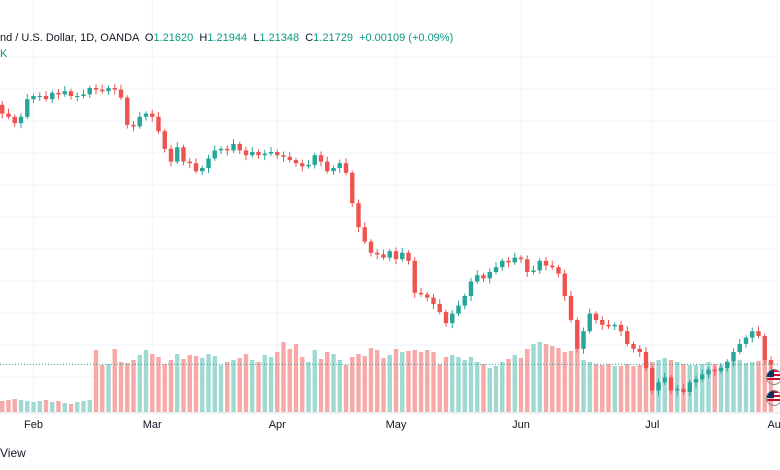 Image resolution: width=780 pixels, height=470 pixels. Describe the element at coordinates (402, 425) in the screenshot. I see `time-axis: Feb Mar Apr May Jun Jul Aug` at that location.